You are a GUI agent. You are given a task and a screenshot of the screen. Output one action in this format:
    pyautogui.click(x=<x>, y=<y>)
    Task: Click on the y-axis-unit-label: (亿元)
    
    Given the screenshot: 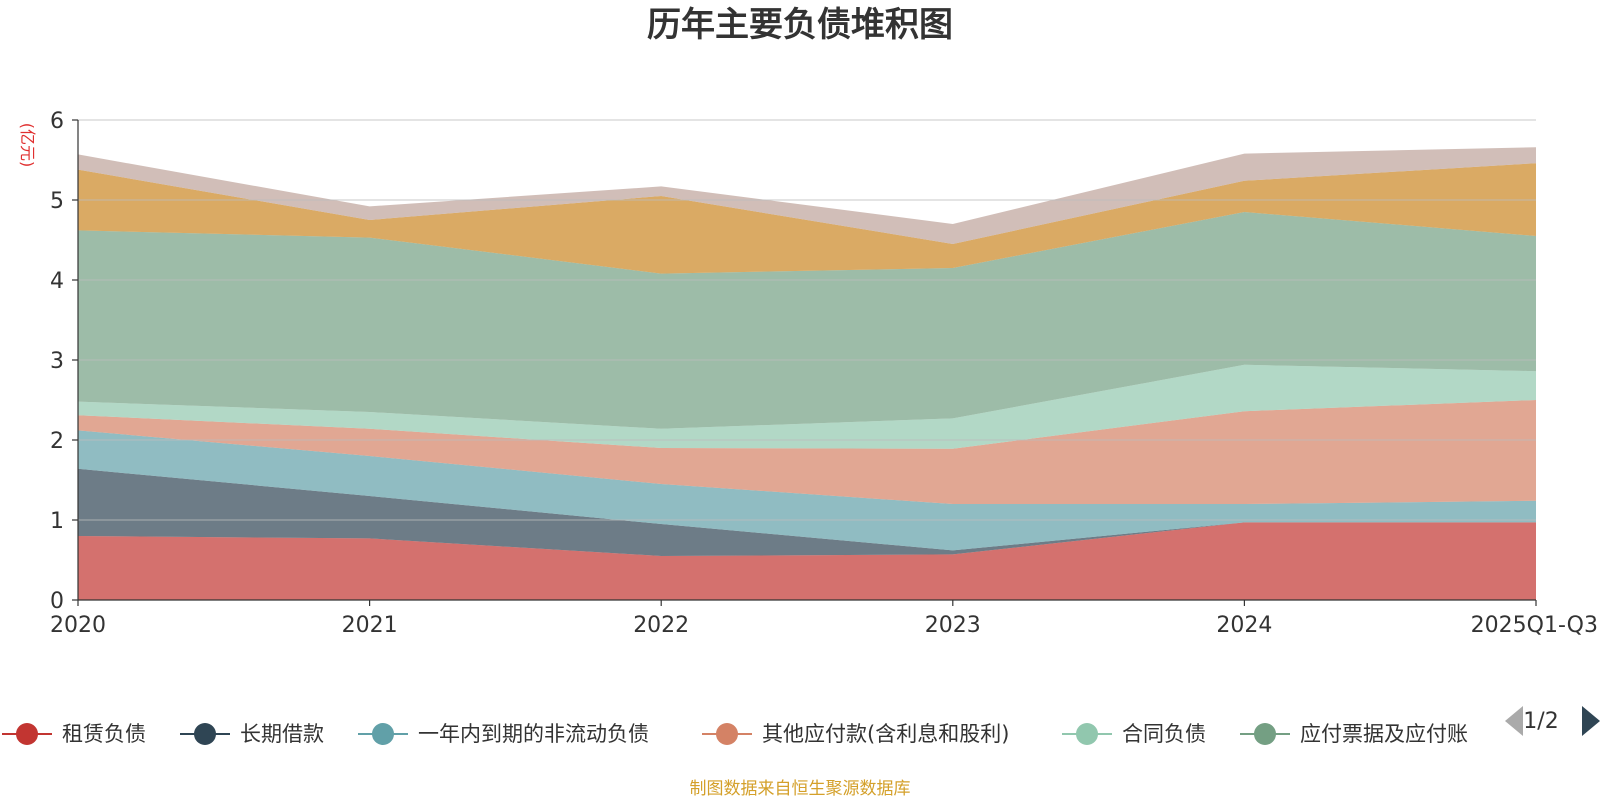 What is the action you would take?
    pyautogui.click(x=27, y=145)
    